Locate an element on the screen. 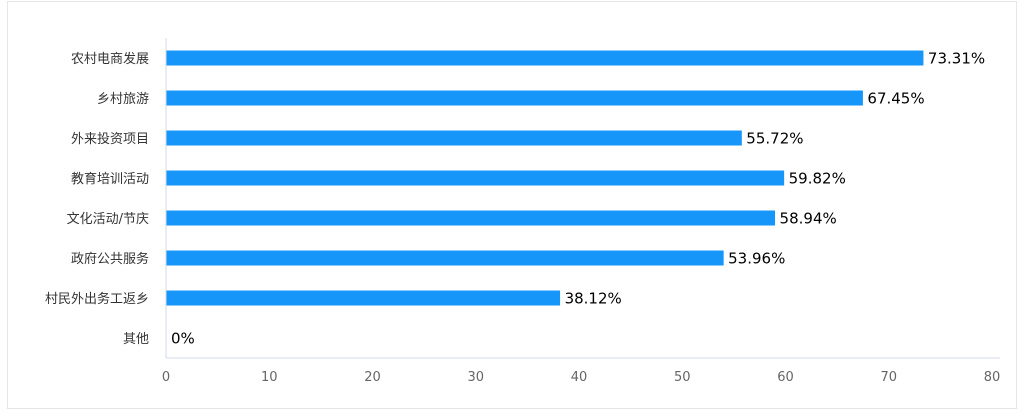 Image resolution: width=1024 pixels, height=412 pixels. value-label: 53.96% is located at coordinates (756, 259).